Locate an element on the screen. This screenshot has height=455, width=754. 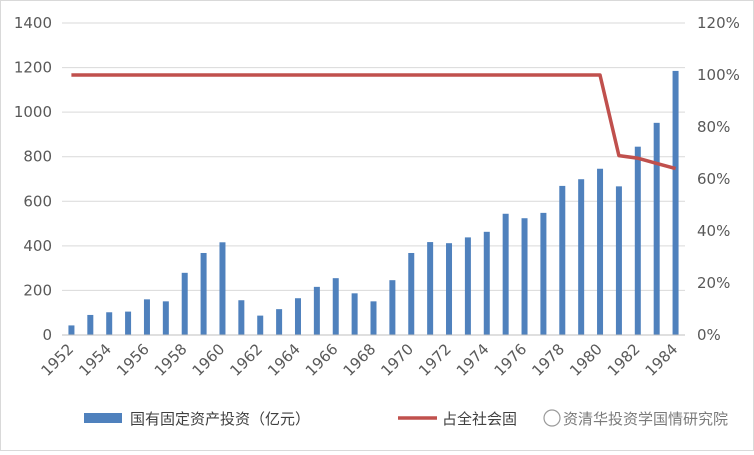
bar-1957 is located at coordinates (165, 318).